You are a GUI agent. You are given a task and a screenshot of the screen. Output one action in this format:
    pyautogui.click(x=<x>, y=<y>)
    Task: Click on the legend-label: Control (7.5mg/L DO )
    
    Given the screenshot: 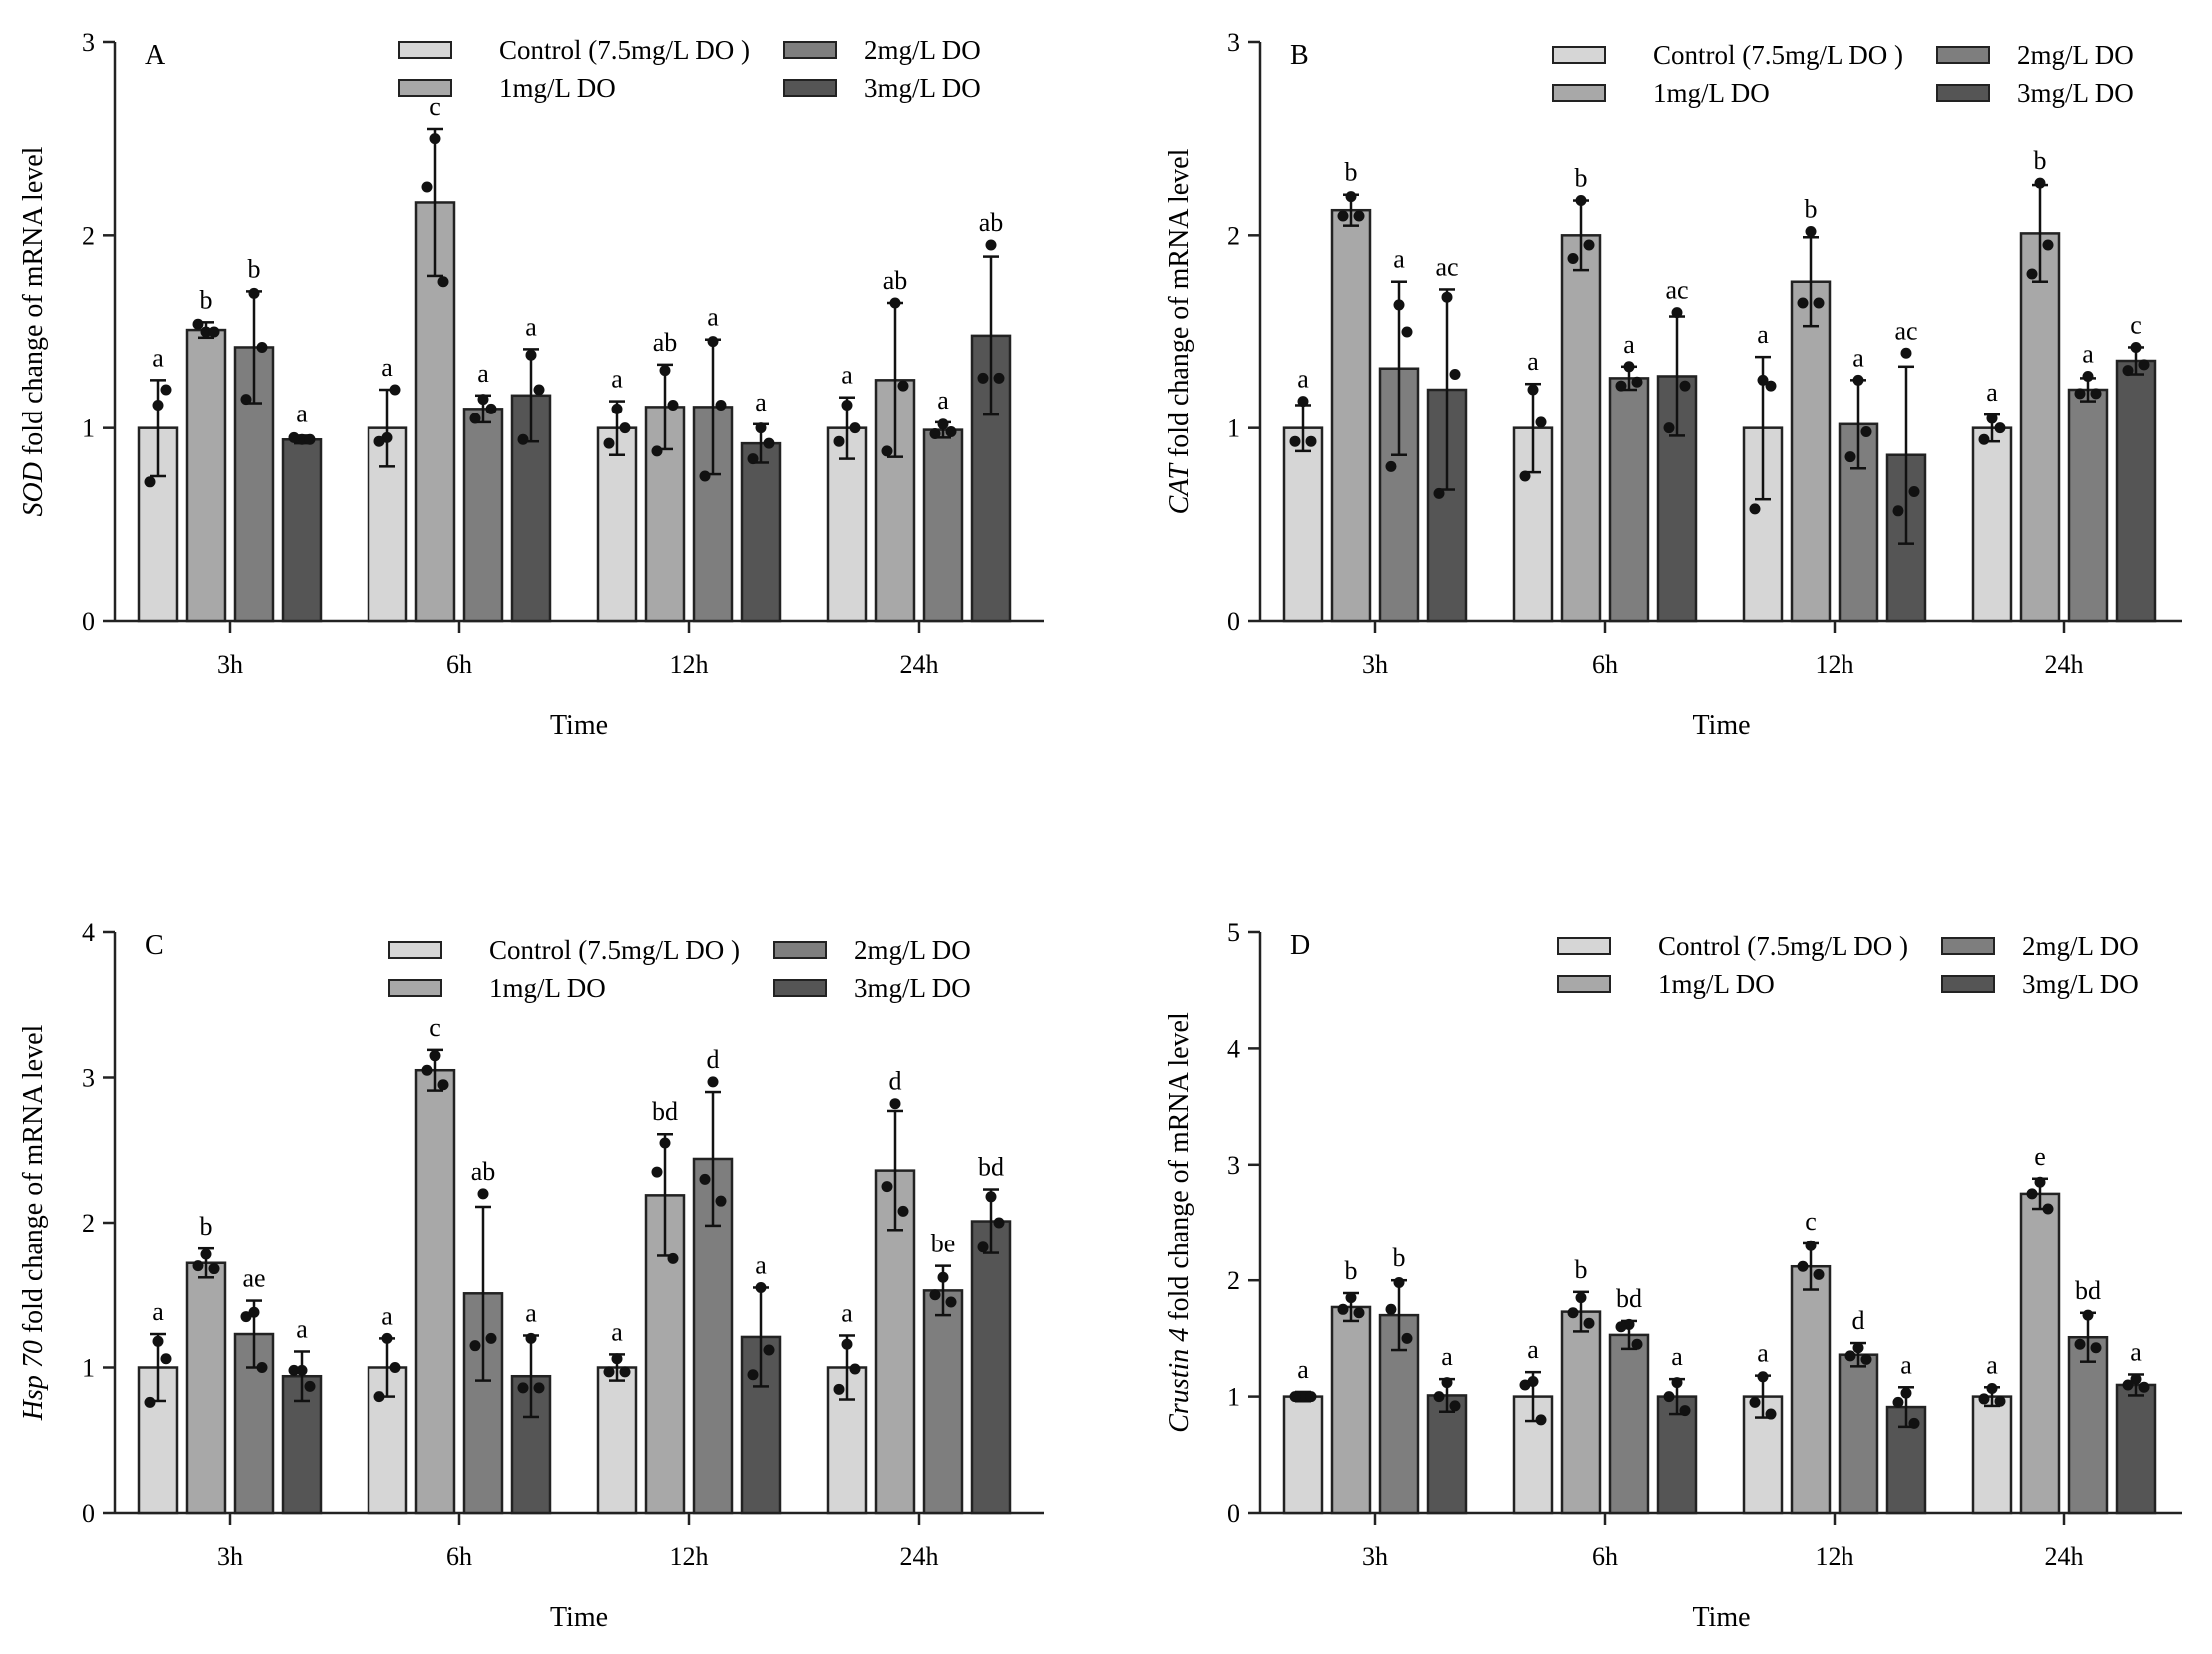 What is the action you would take?
    pyautogui.click(x=614, y=950)
    